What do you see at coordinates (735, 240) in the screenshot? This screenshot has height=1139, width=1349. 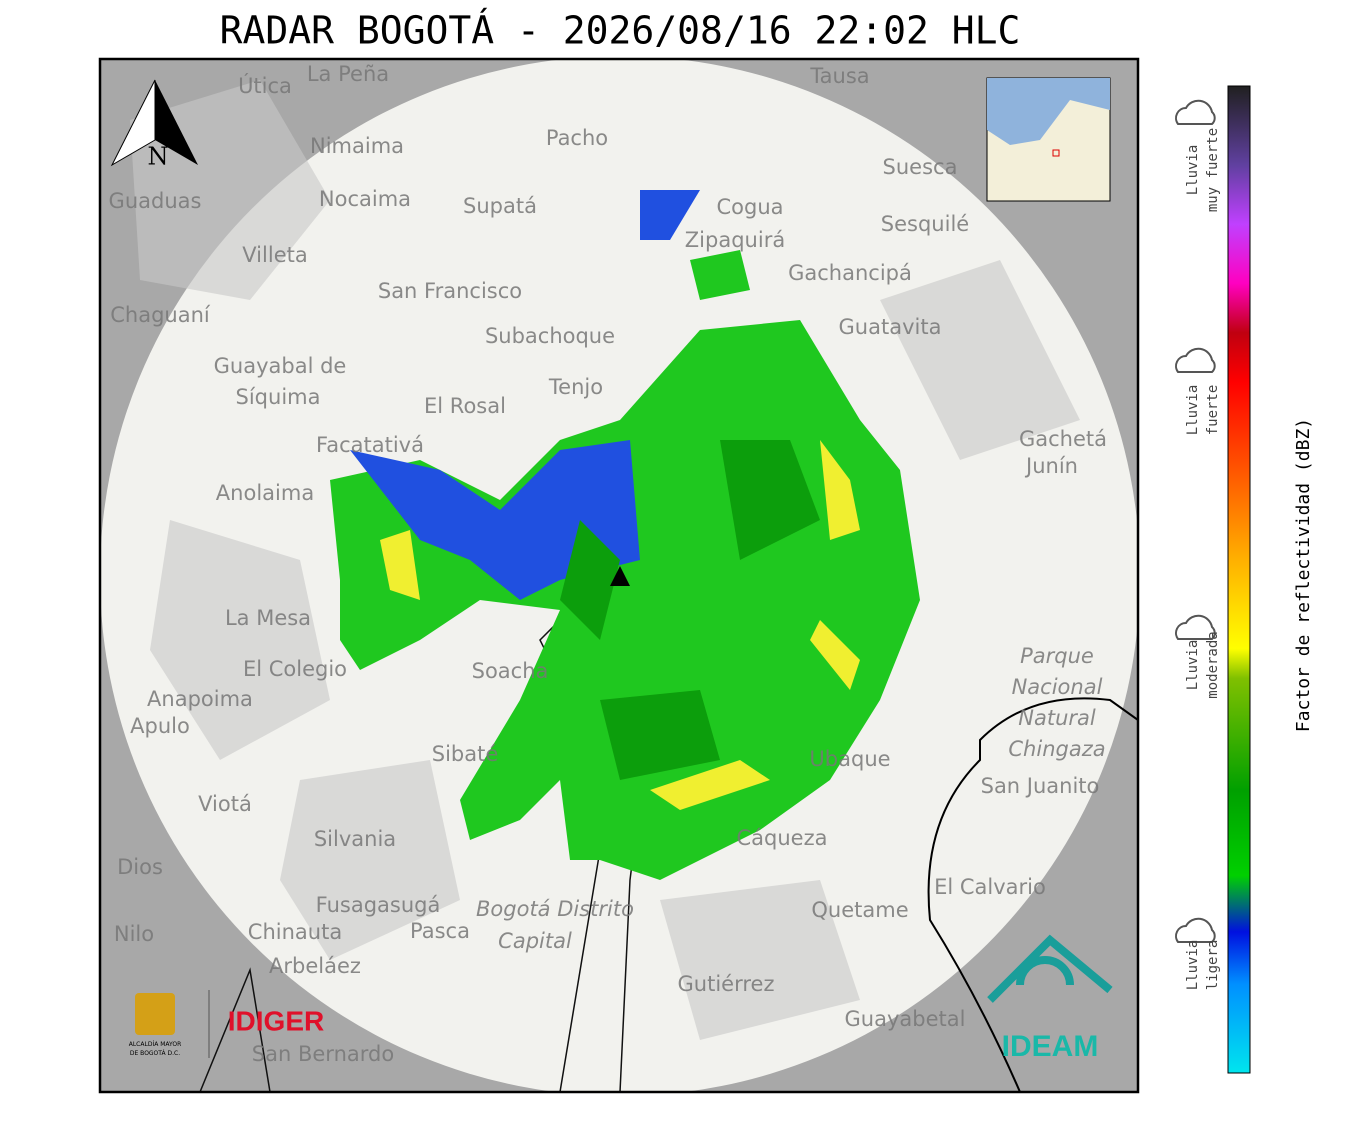 I see `place-label: Zipaquirá` at bounding box center [735, 240].